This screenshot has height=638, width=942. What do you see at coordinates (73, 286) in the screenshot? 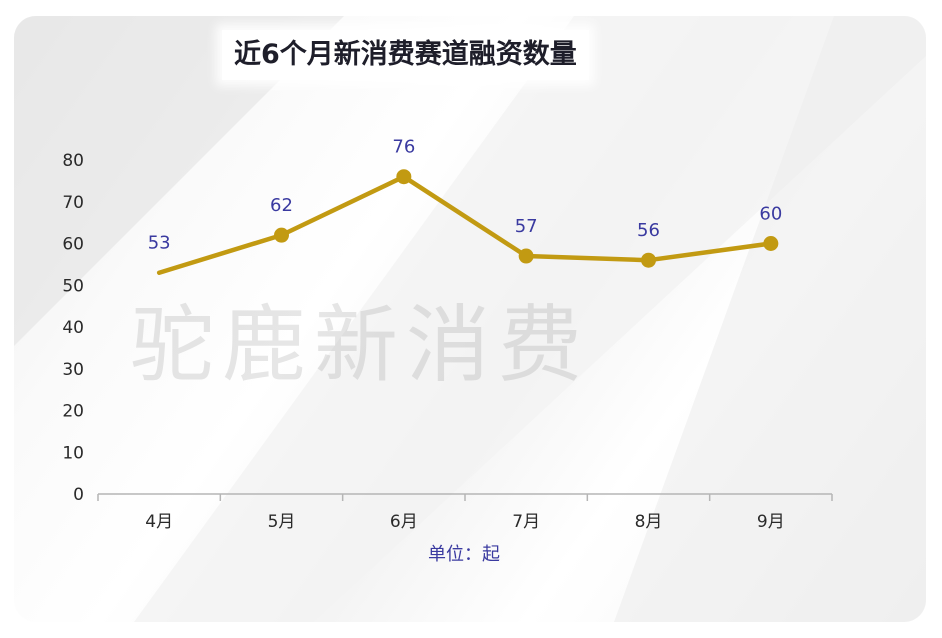
I see `y-tick-label: 50` at bounding box center [73, 286].